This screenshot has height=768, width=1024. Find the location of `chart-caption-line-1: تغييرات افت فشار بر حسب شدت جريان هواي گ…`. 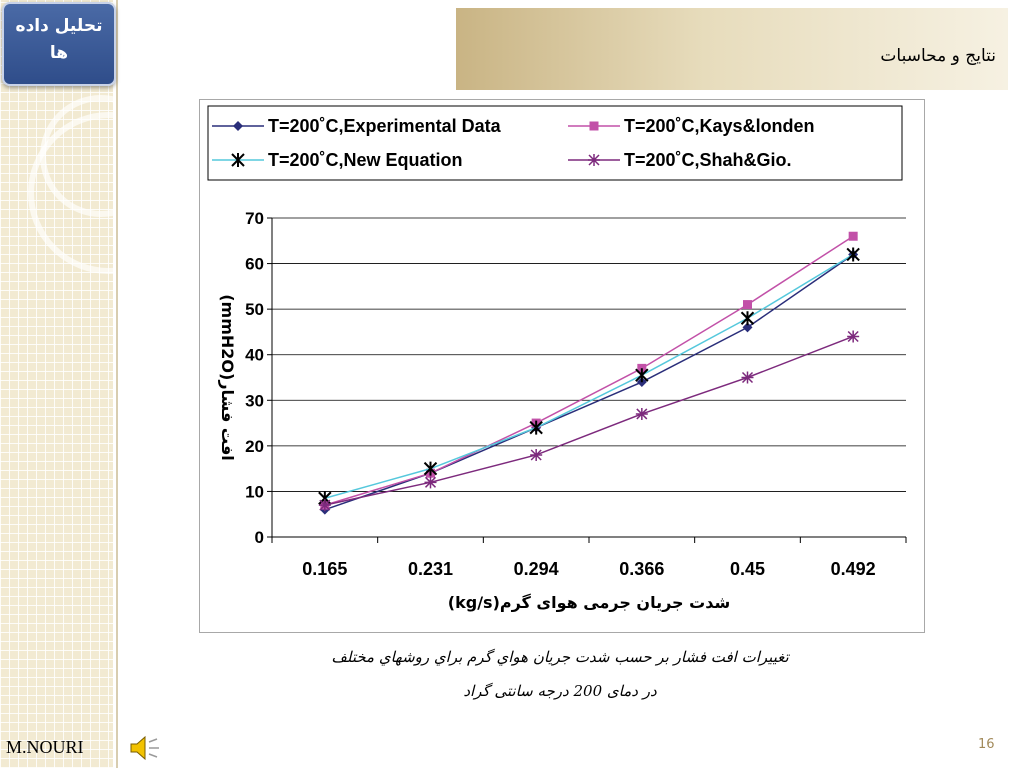

chart-caption-line-1: تغييرات افت فشار بر حسب شدت جريان هواي گ… is located at coordinates (560, 657).